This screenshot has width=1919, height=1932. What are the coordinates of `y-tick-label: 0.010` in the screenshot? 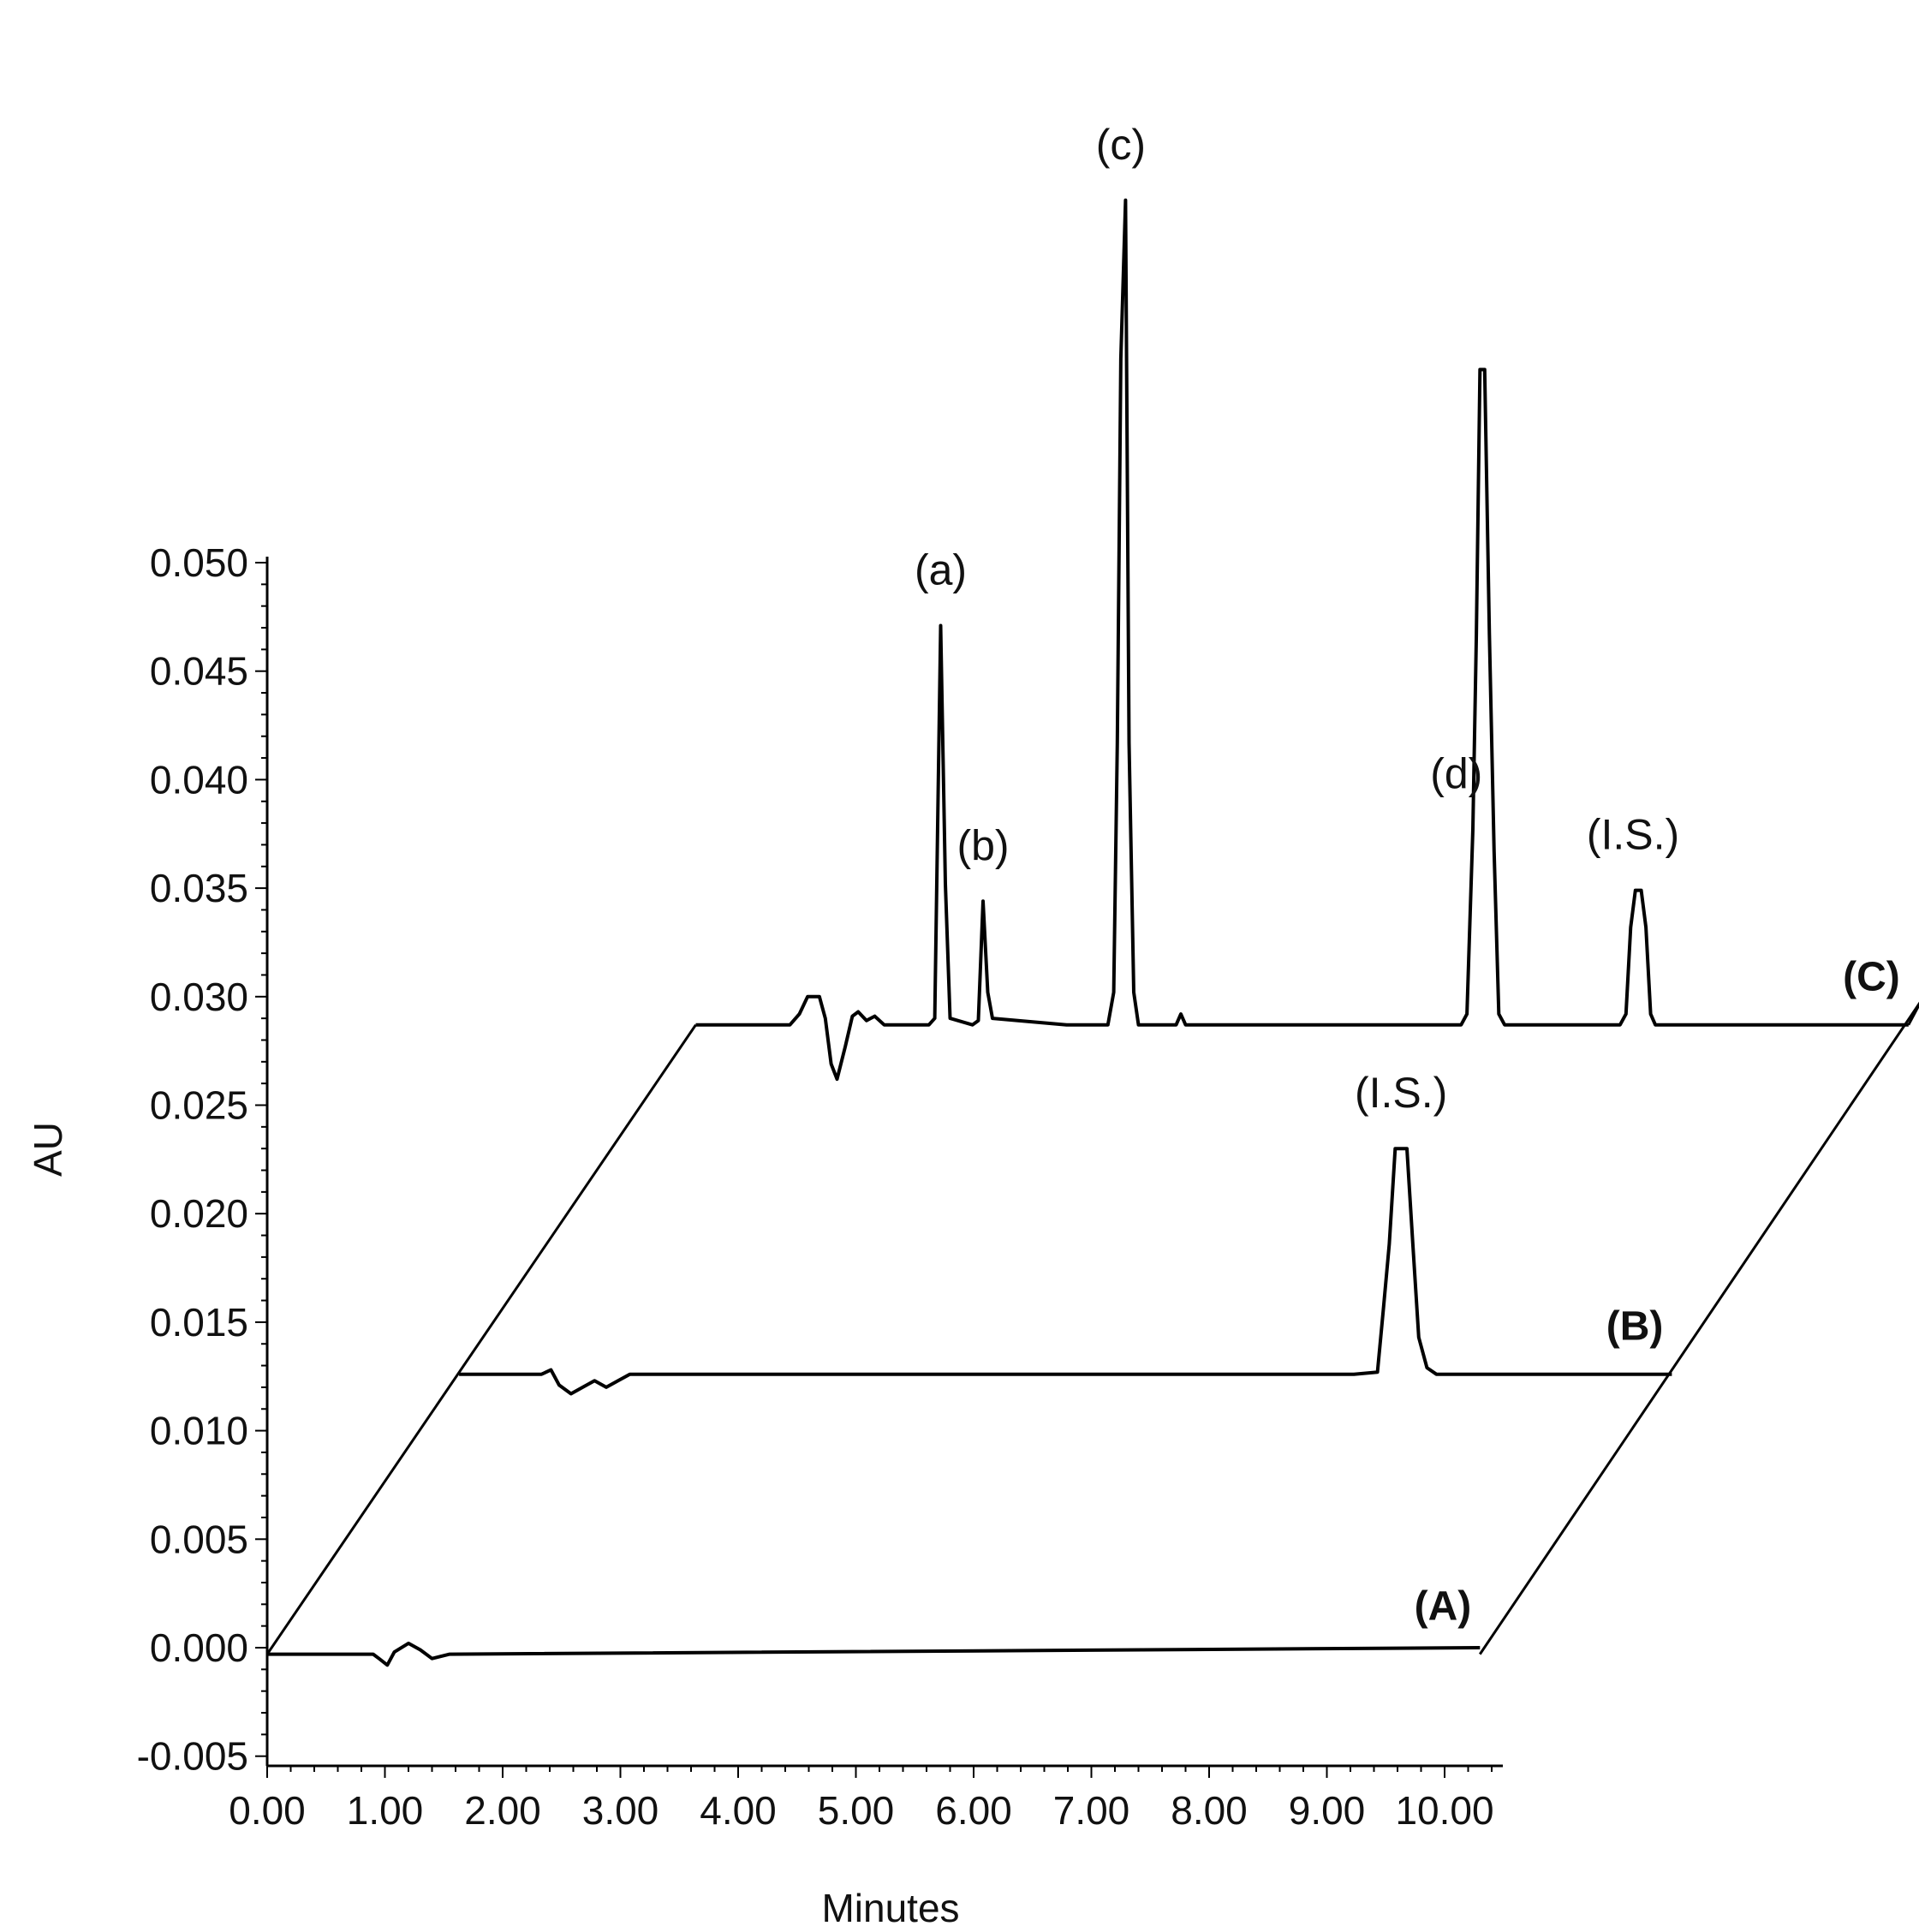 It's located at (199, 1431).